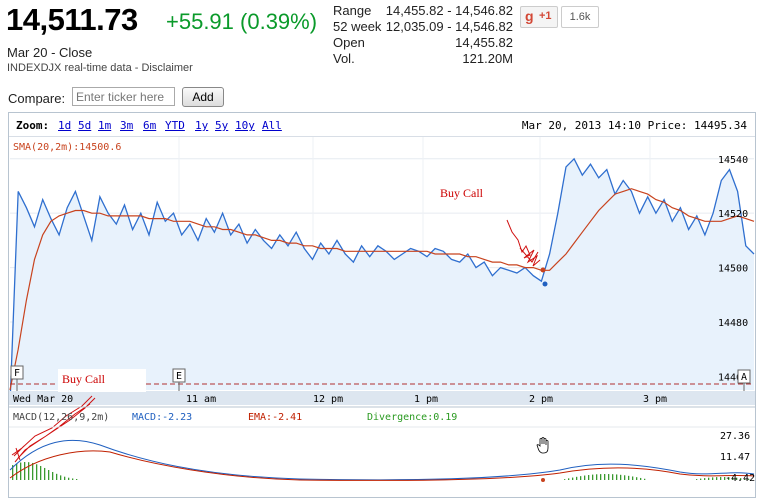  What do you see at coordinates (545, 16) in the screenshot?
I see `gplus-label: +1` at bounding box center [545, 16].